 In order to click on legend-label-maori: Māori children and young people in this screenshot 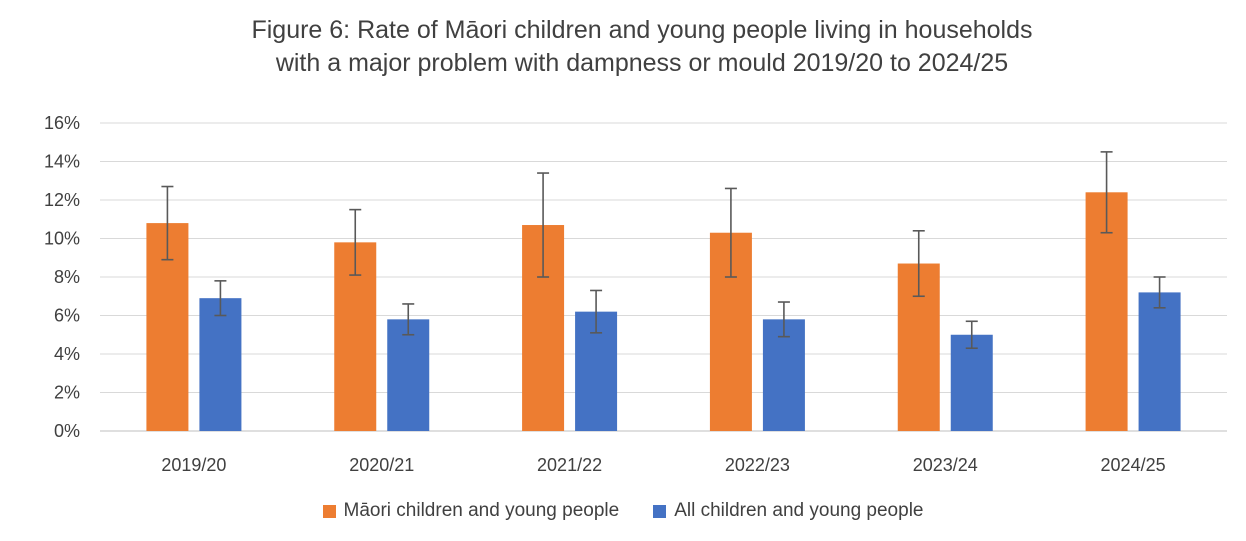, I will do `click(481, 510)`.